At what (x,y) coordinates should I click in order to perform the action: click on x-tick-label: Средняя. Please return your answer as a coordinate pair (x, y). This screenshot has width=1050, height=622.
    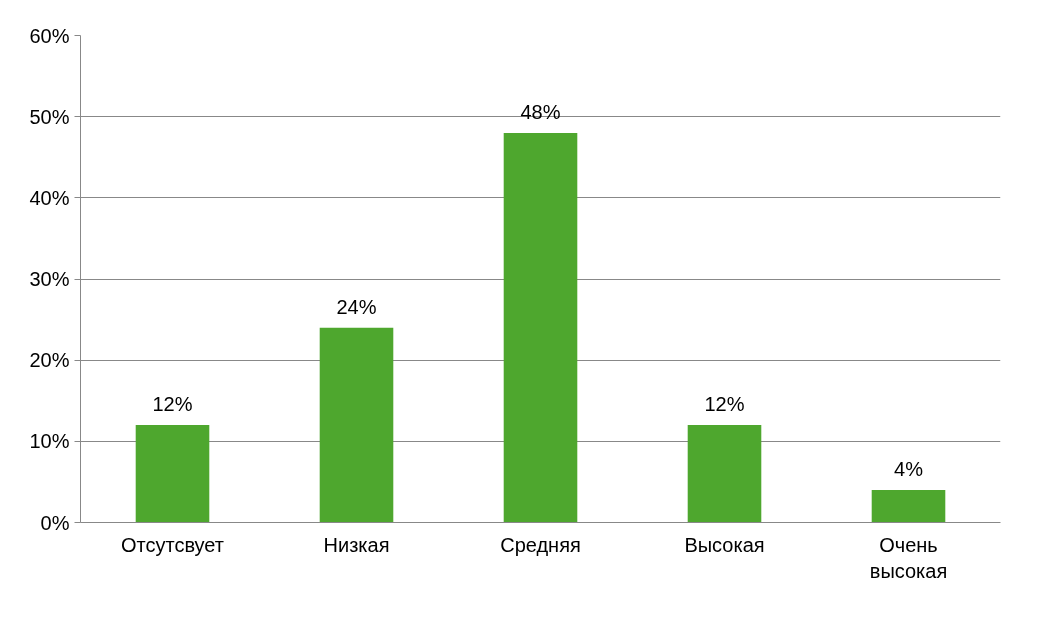
    Looking at the image, I should click on (540, 544).